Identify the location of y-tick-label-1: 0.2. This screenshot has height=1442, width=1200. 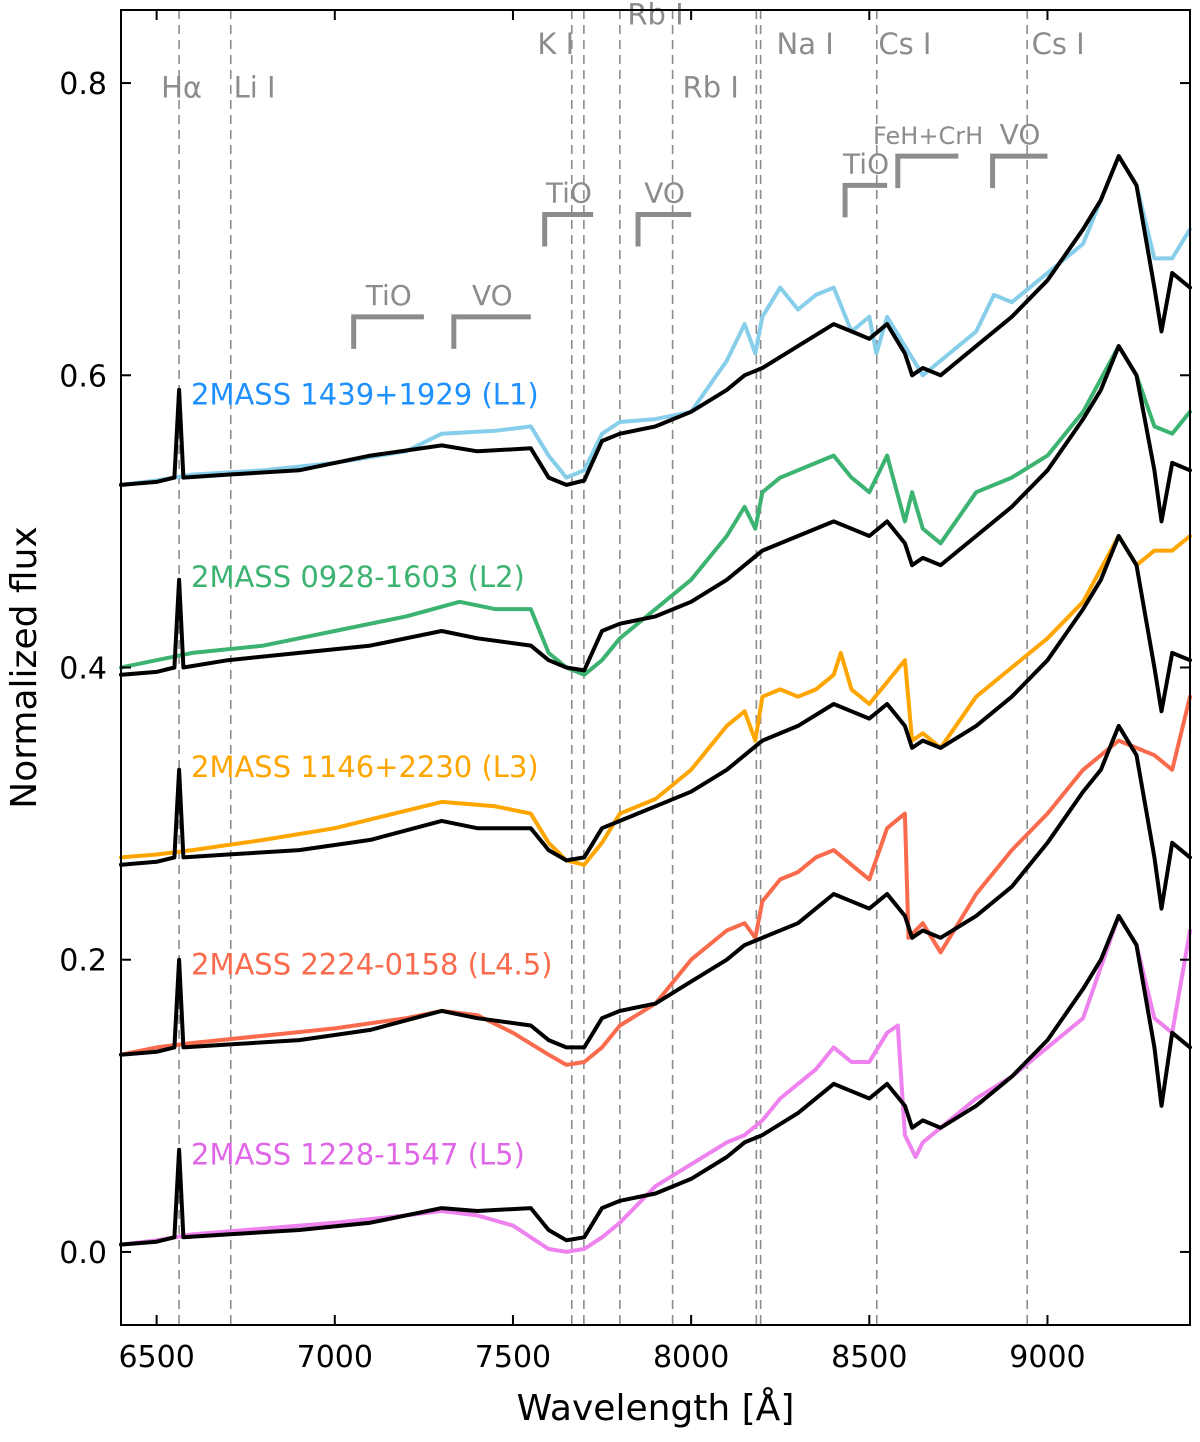
(83, 961).